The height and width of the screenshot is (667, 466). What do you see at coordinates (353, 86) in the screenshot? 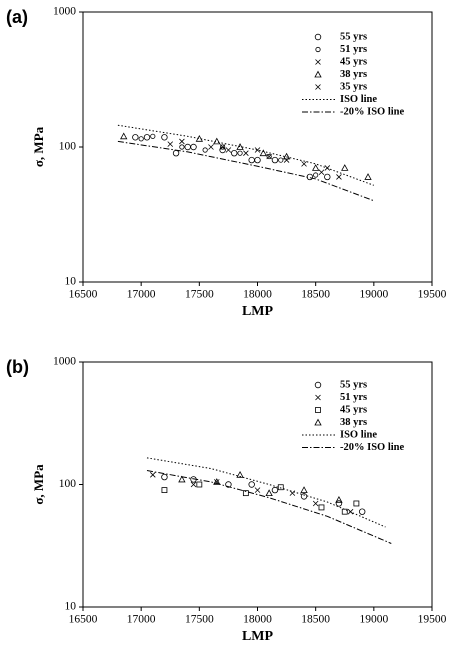
I see `legend-label: 35 yrs` at bounding box center [353, 86].